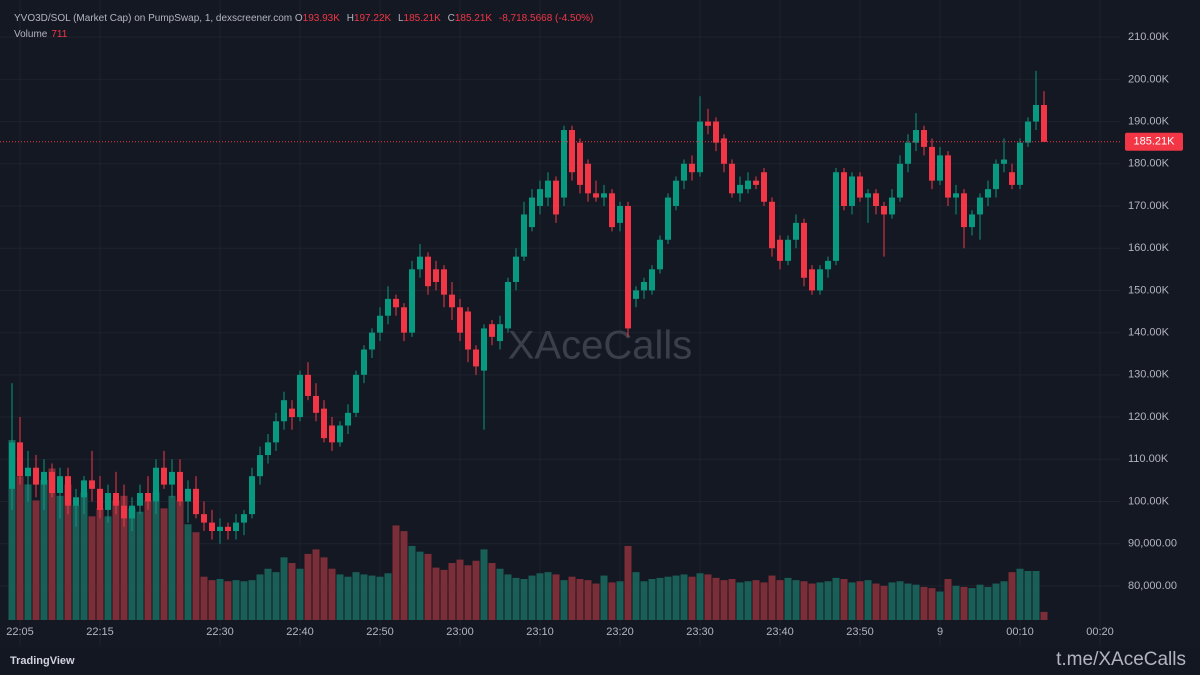  I want to click on x-tick-label: 22:50, so click(380, 632).